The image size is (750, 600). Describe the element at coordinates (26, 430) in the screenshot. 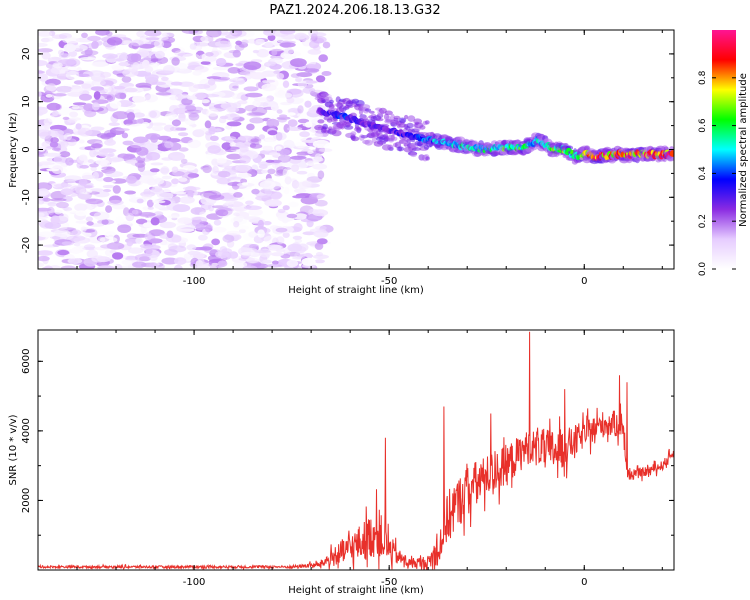

I see `snr-y-tick-label: 4000` at that location.